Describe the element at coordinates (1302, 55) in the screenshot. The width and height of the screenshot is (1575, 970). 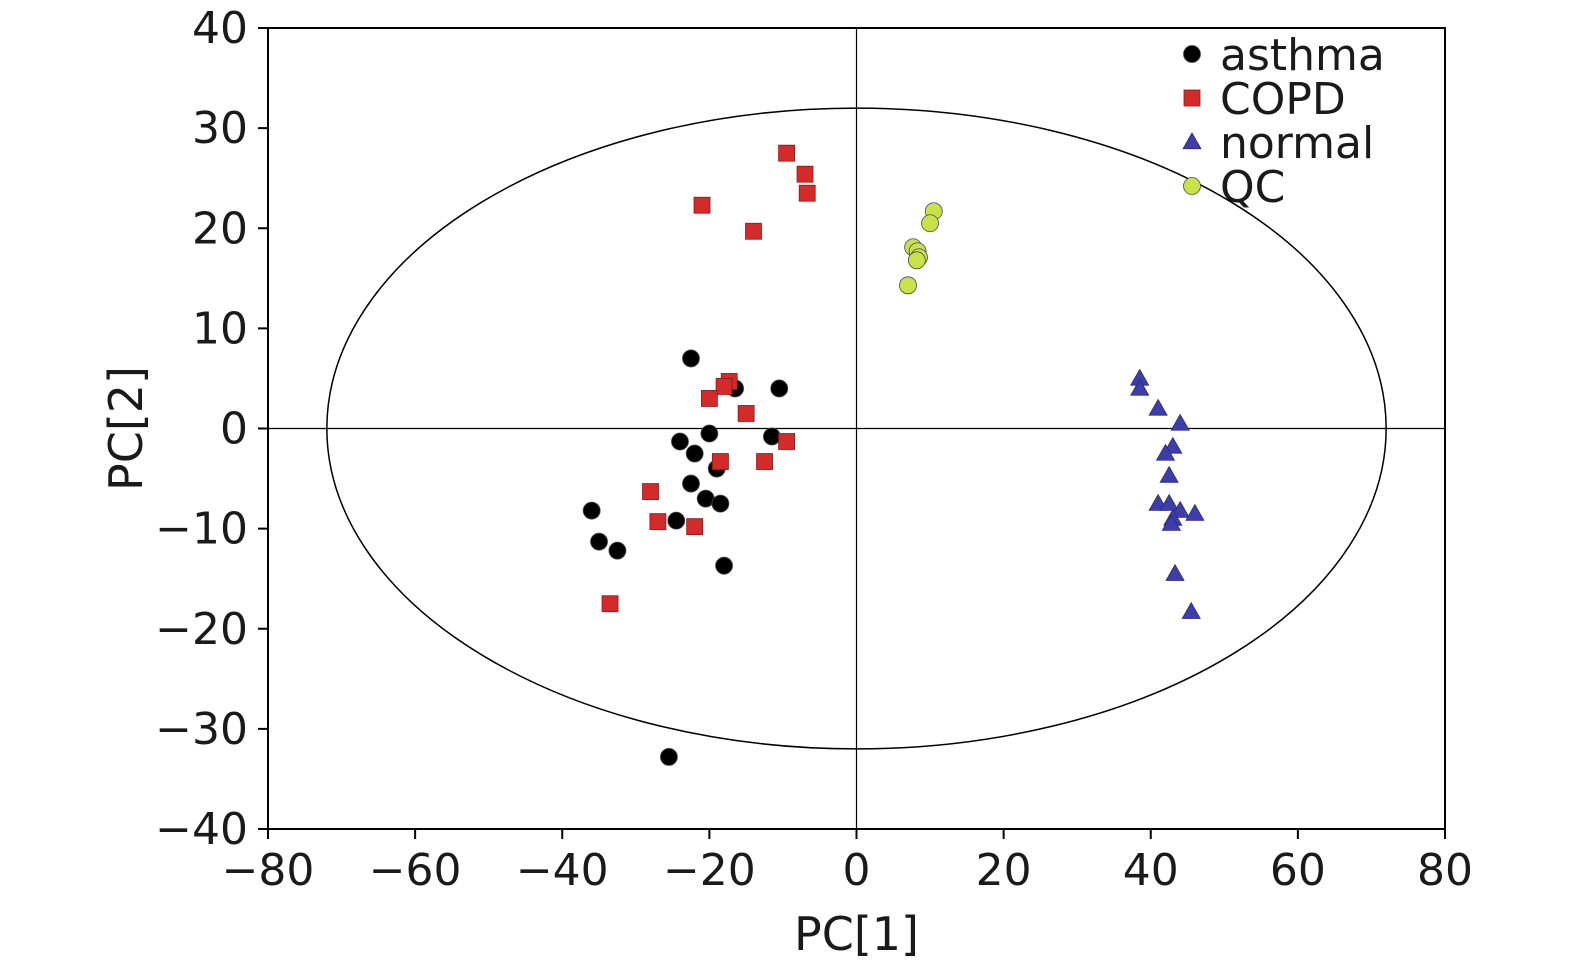
I see `legend-label: asthma` at that location.